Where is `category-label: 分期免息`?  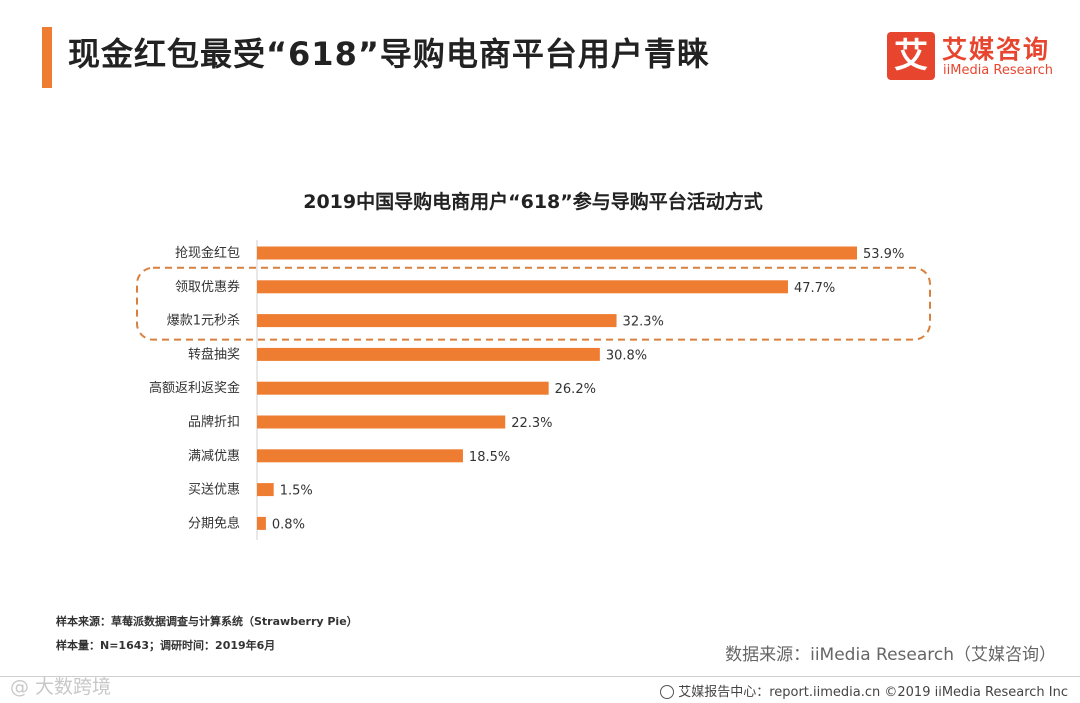
category-label: 分期免息 is located at coordinates (214, 523).